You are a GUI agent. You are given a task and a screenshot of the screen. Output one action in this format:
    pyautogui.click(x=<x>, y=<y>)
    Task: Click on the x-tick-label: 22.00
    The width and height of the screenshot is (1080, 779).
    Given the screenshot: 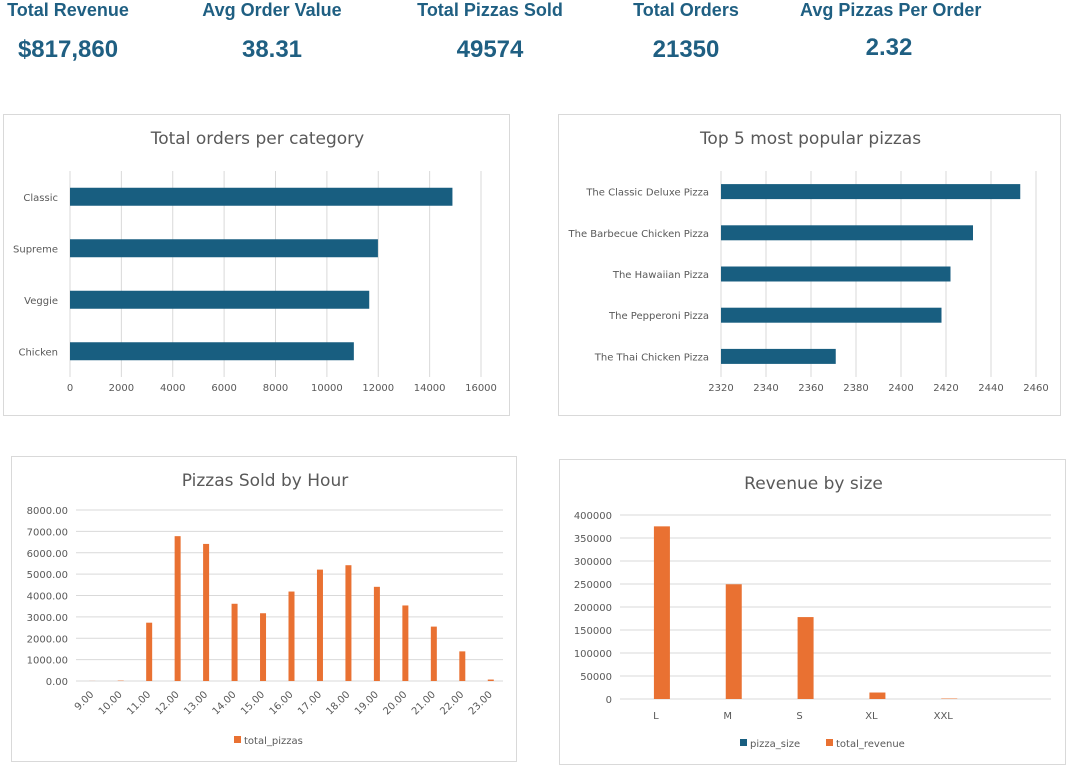 What is the action you would take?
    pyautogui.click(x=452, y=703)
    